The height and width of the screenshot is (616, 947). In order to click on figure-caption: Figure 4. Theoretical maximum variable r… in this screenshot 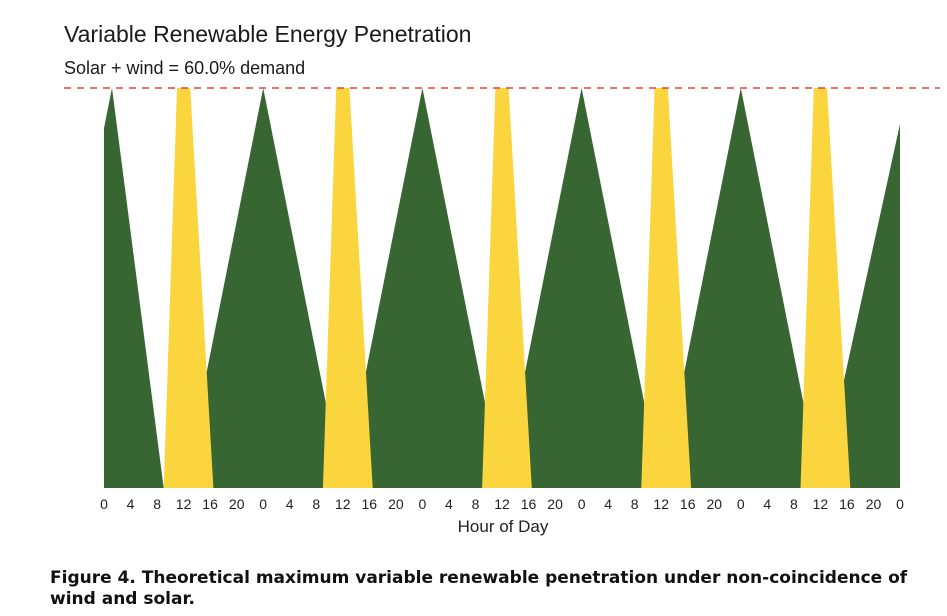, I will do `click(479, 588)`.